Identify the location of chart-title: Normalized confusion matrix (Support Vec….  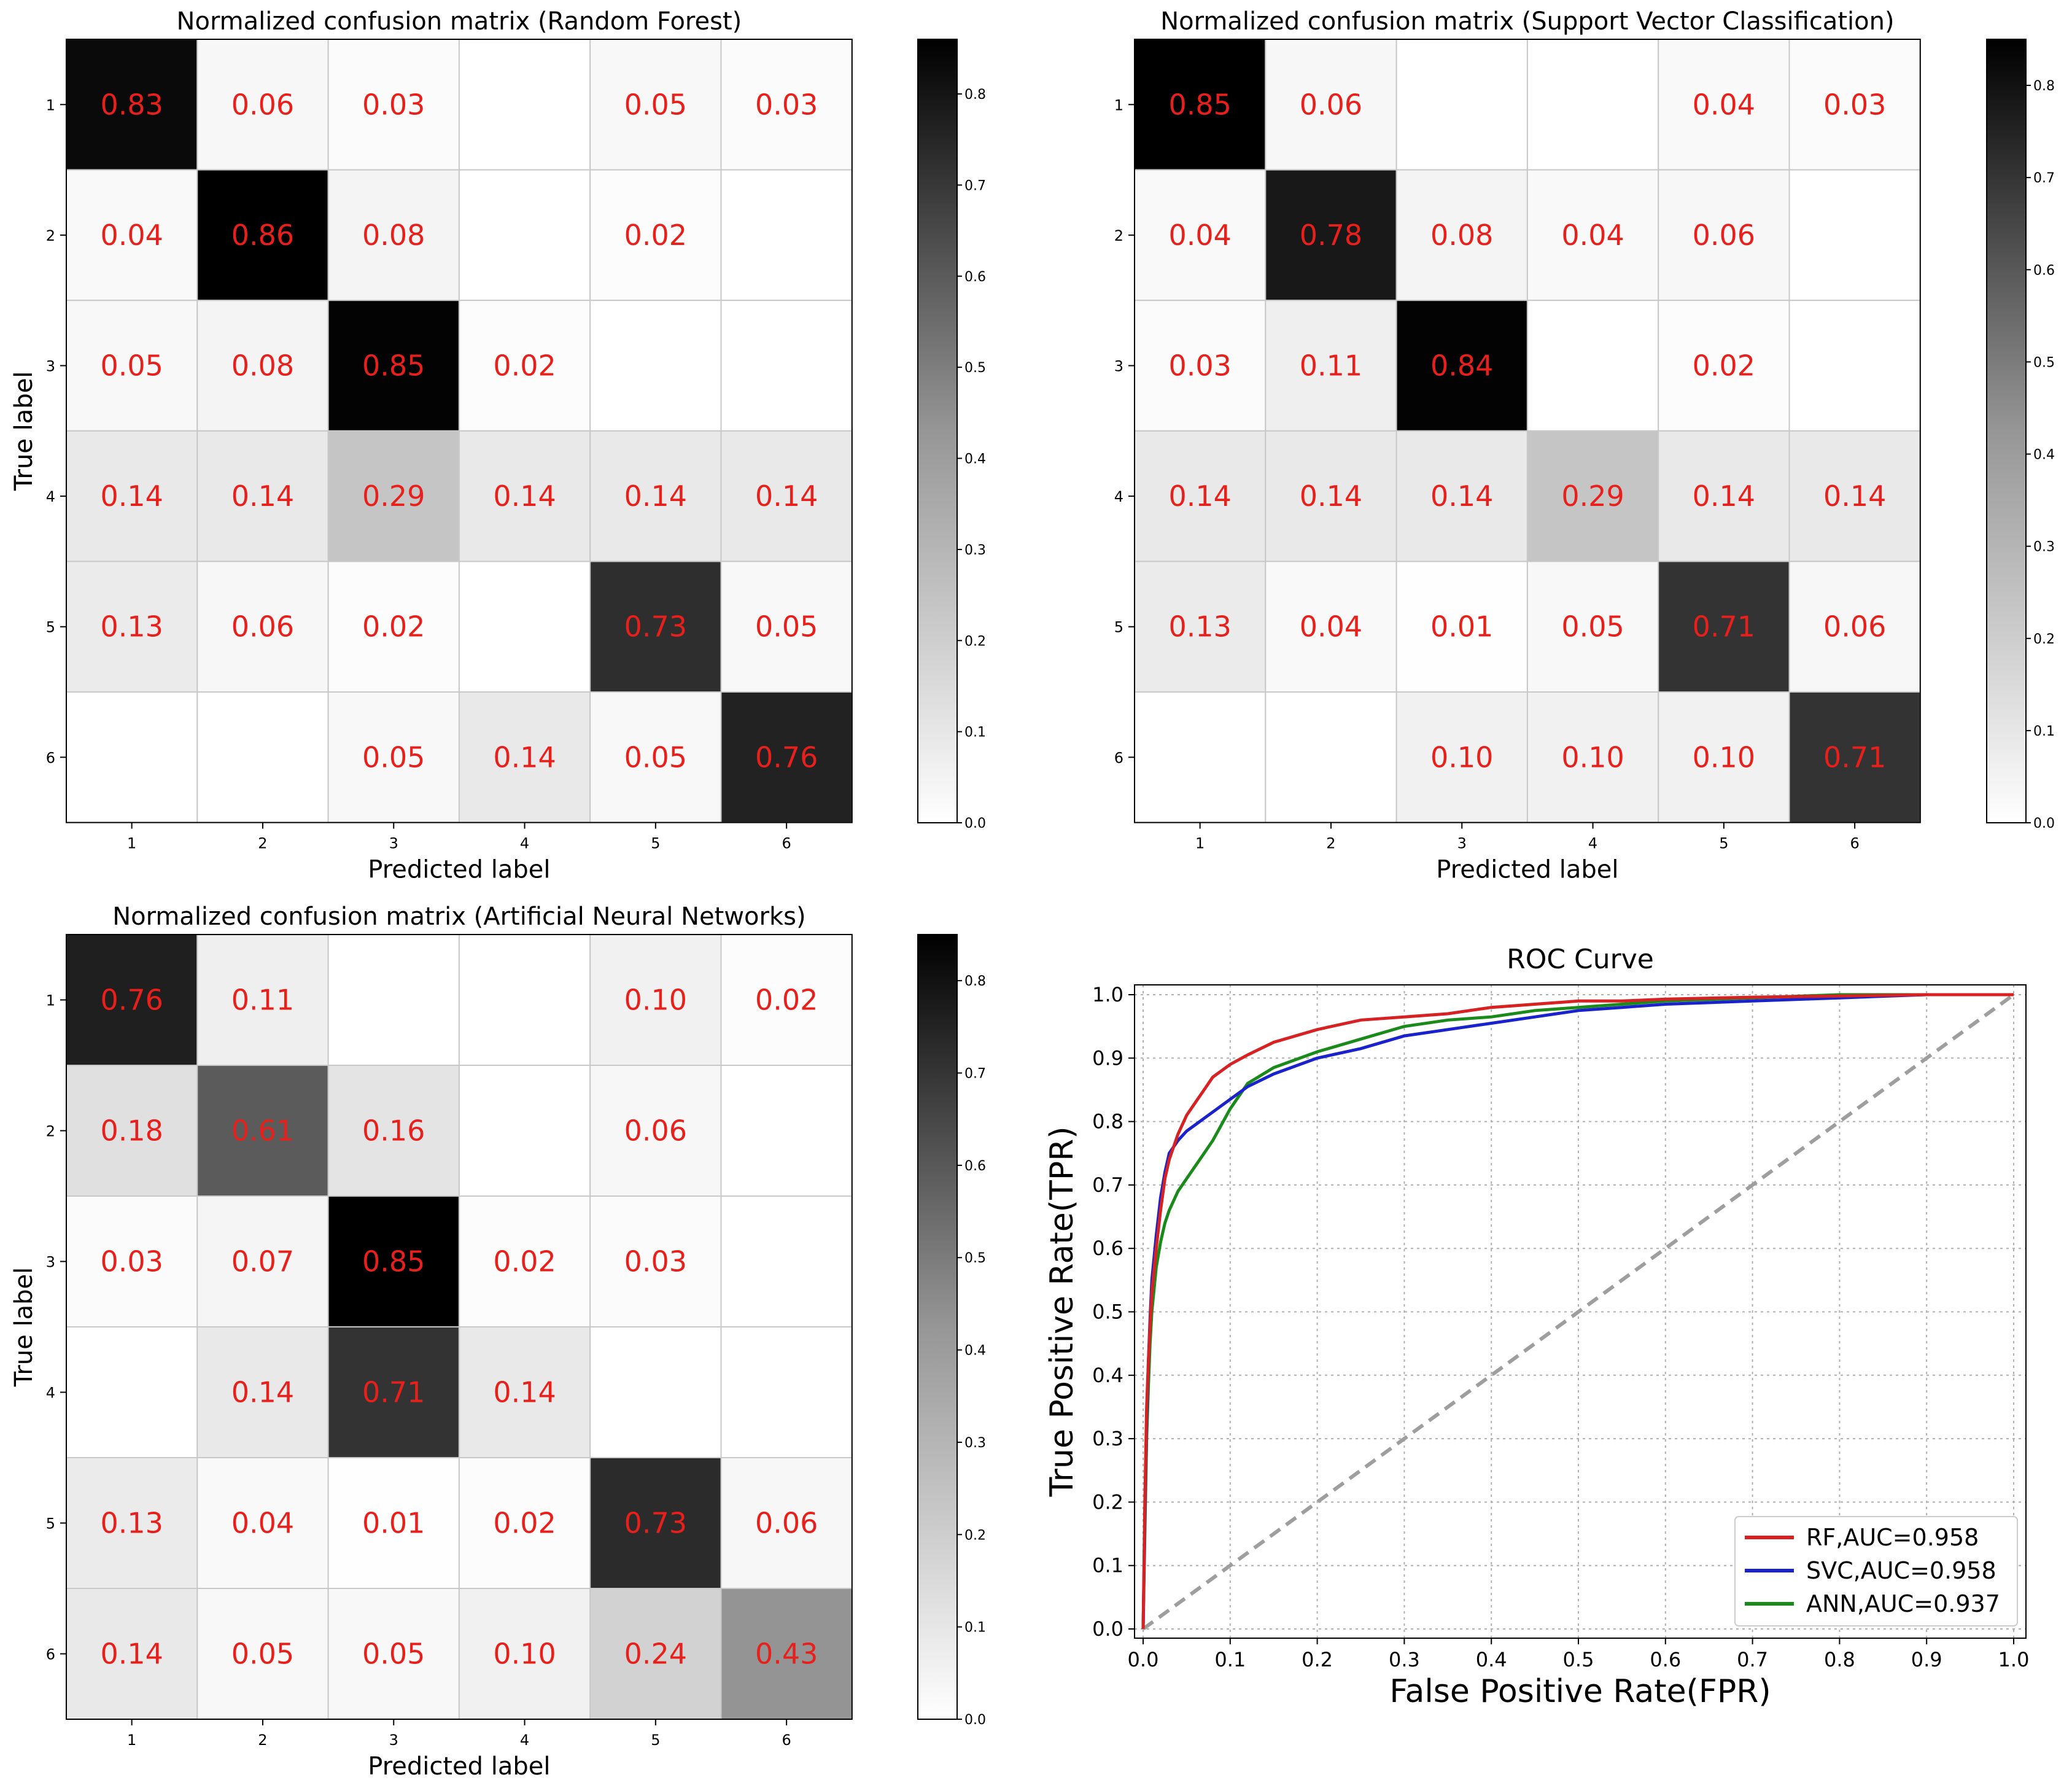
(1527, 21).